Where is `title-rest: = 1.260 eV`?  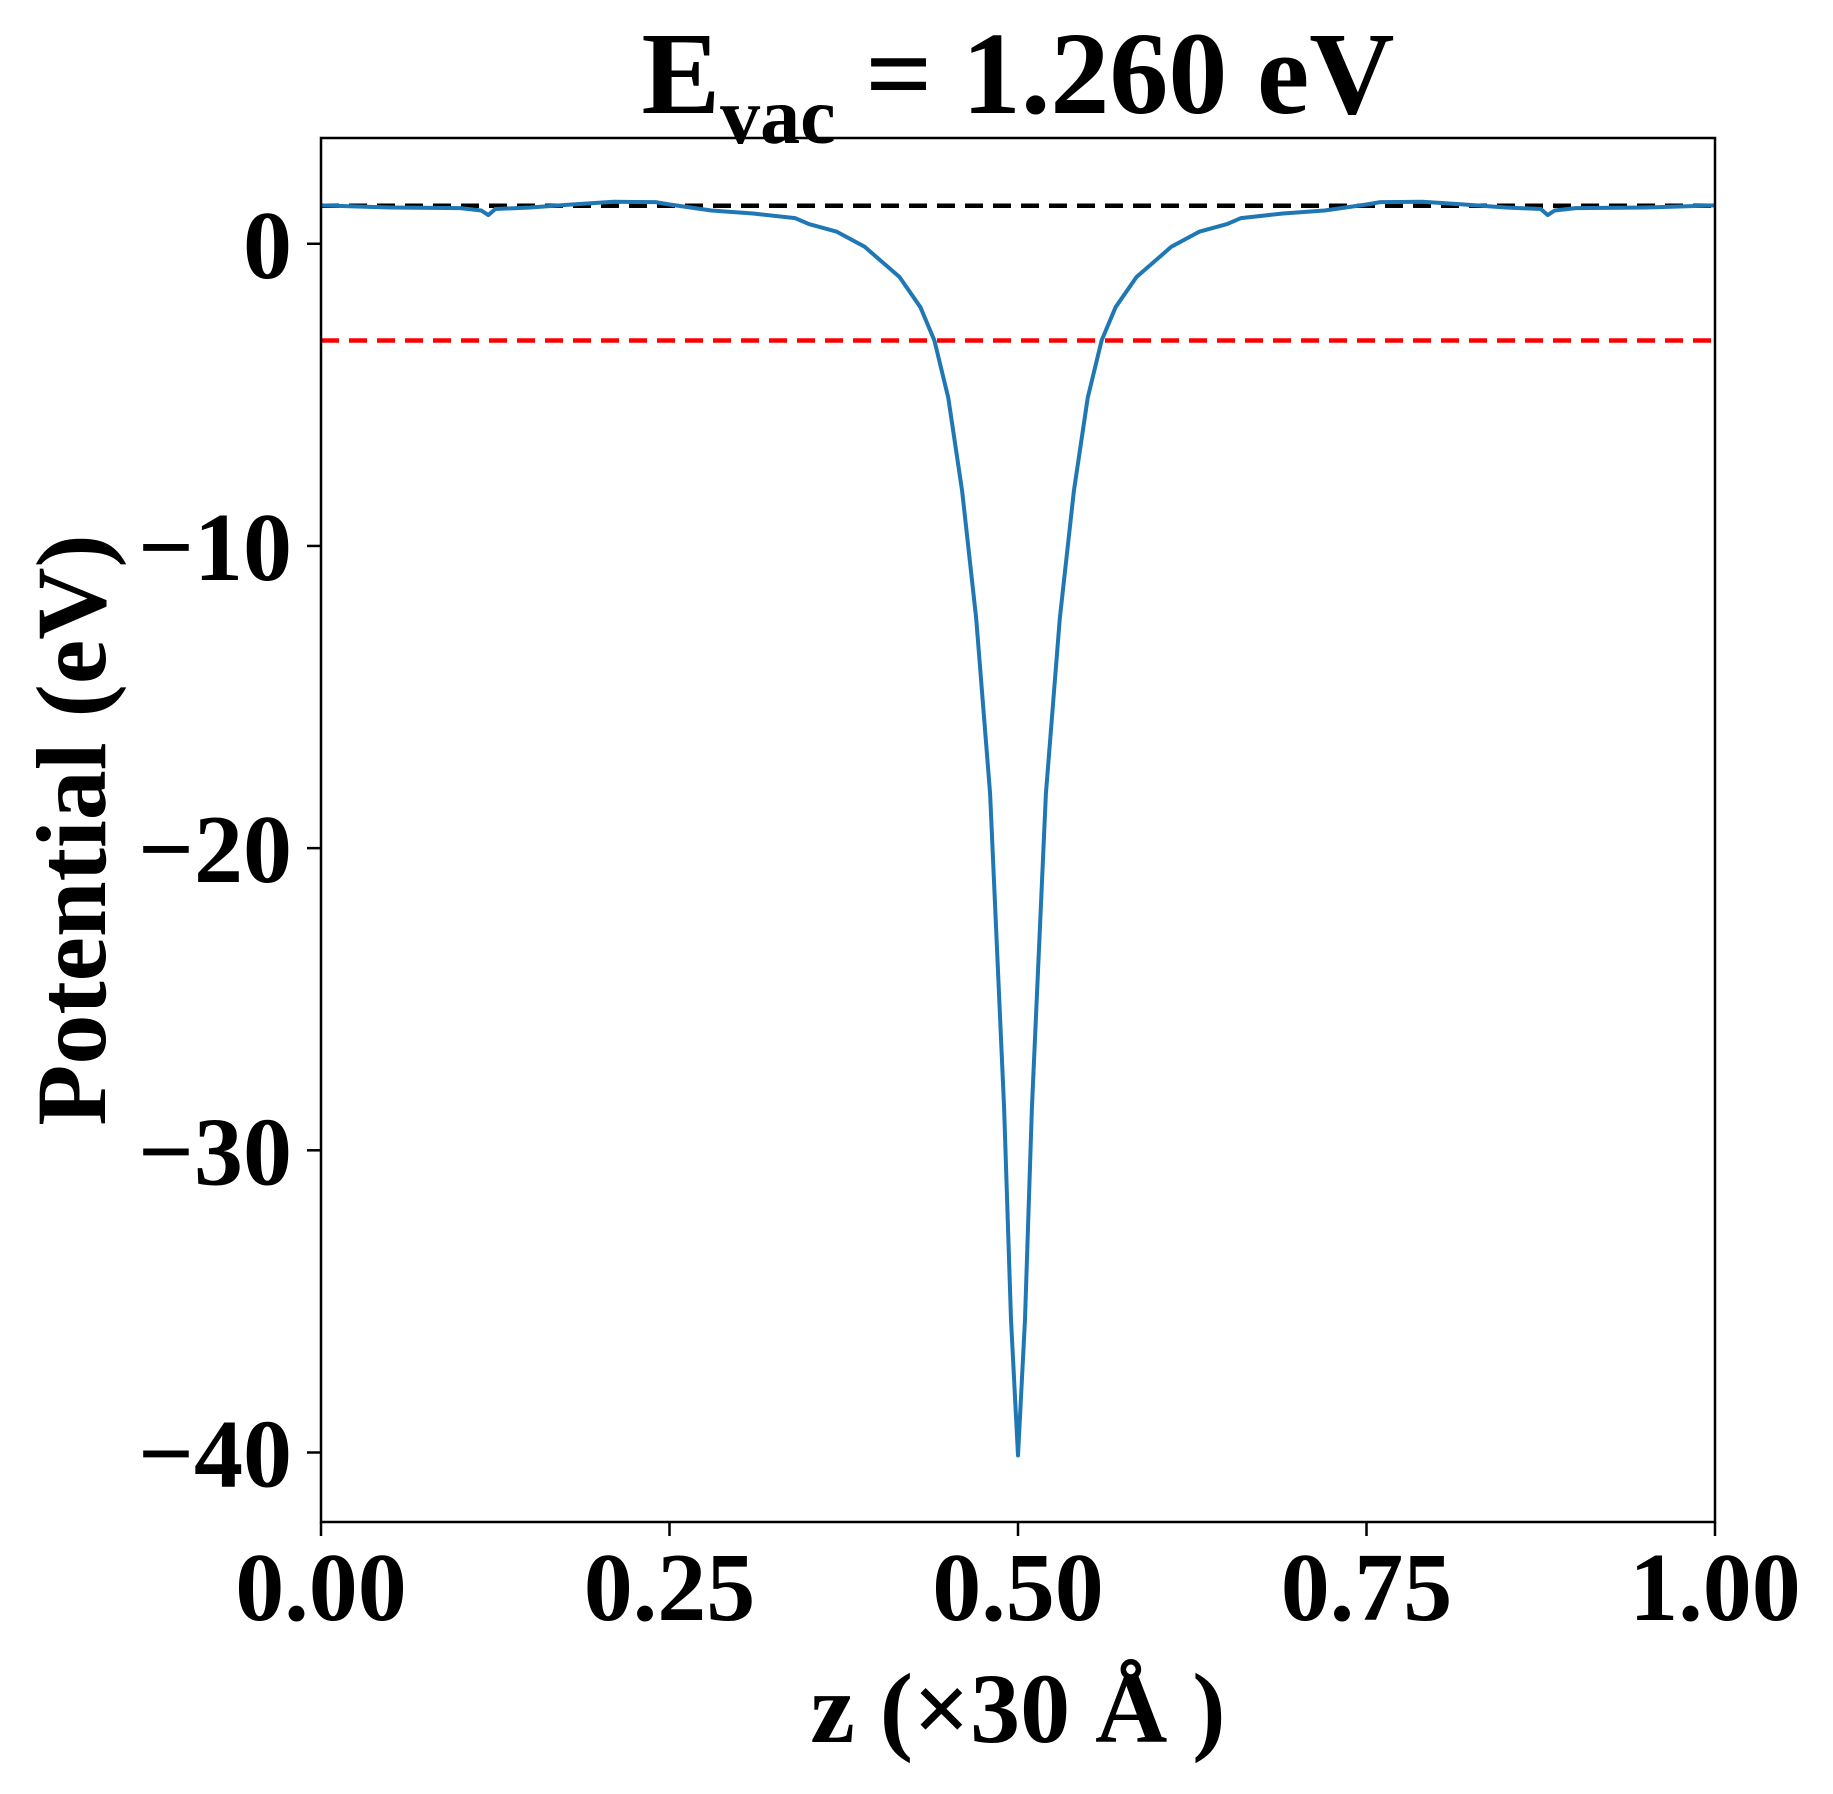 title-rest: = 1.260 eV is located at coordinates (1115, 73).